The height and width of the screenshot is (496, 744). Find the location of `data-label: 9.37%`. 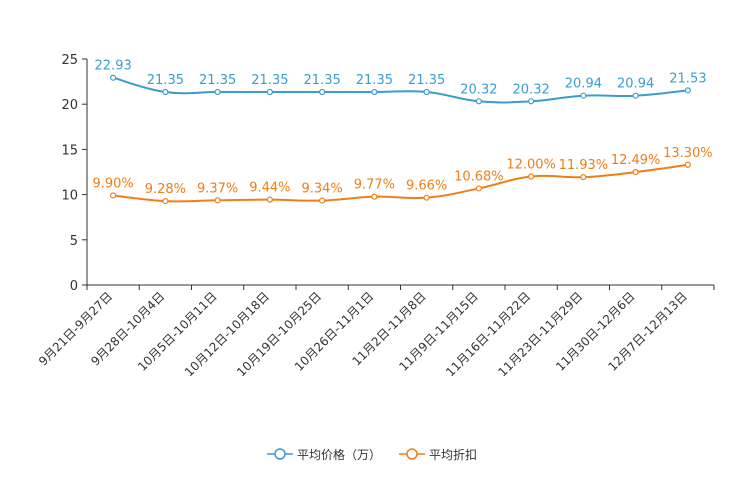

data-label: 9.37% is located at coordinates (217, 188).